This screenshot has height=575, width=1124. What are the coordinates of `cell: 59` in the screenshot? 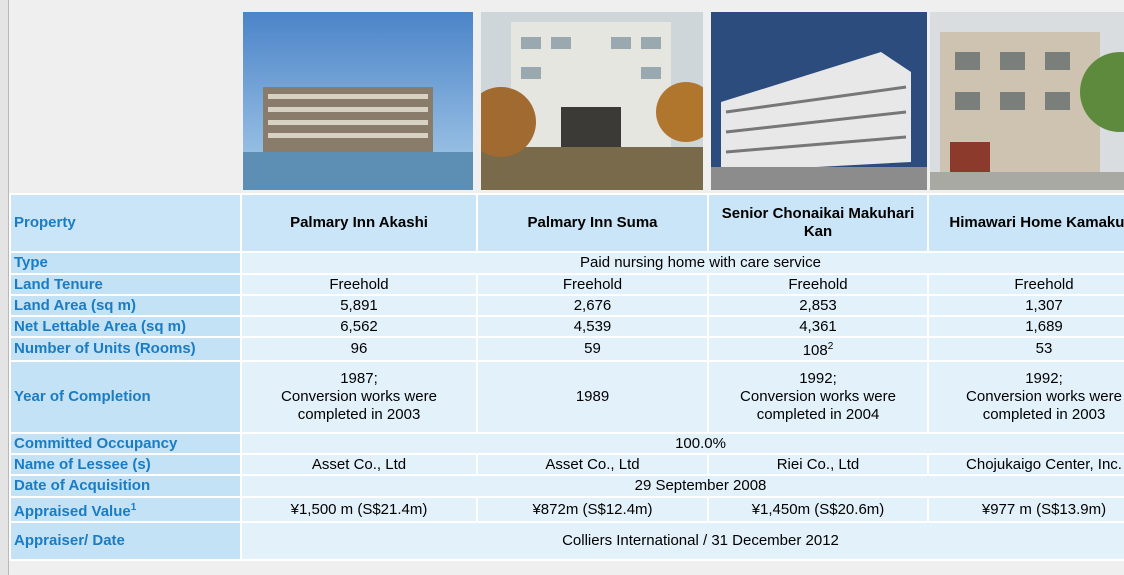 It's located at (592, 349).